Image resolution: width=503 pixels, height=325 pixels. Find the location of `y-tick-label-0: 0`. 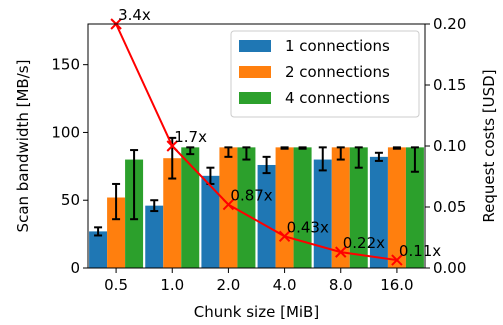

y-tick-label-0: 0 is located at coordinates (75, 268).